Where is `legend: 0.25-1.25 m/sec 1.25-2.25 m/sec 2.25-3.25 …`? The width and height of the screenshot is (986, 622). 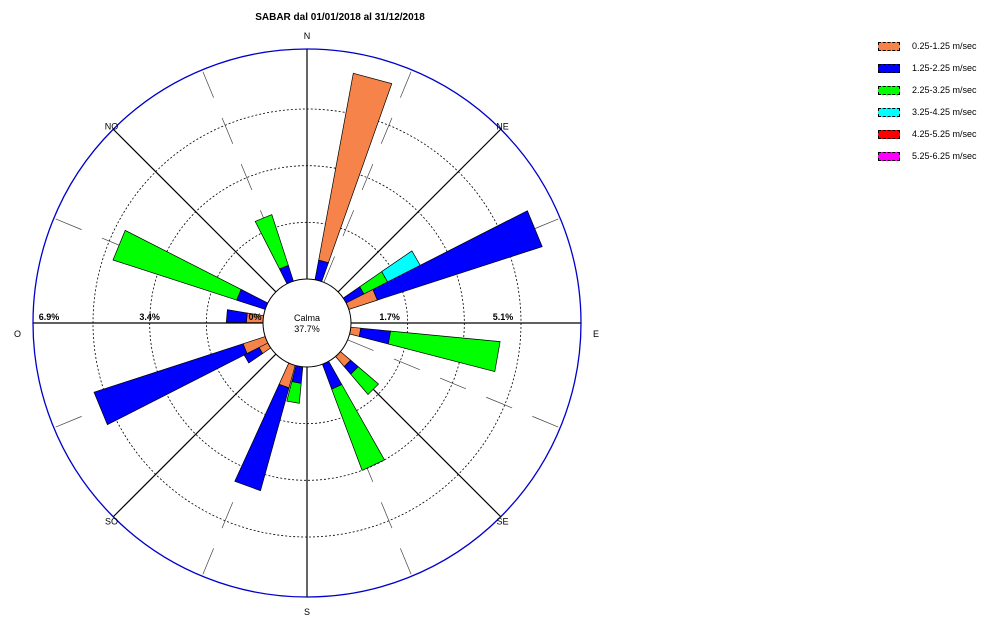
legend: 0.25-1.25 m/sec 1.25-2.25 m/sec 2.25-3.25 … is located at coordinates (927, 101).